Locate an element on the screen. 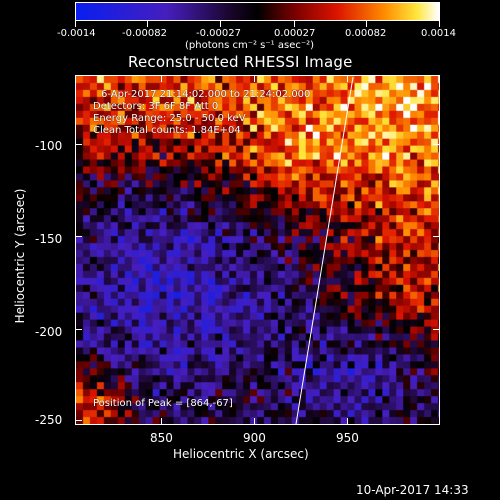  footer-timestamp: 10-Apr-2017 14:33 is located at coordinates (412, 490).